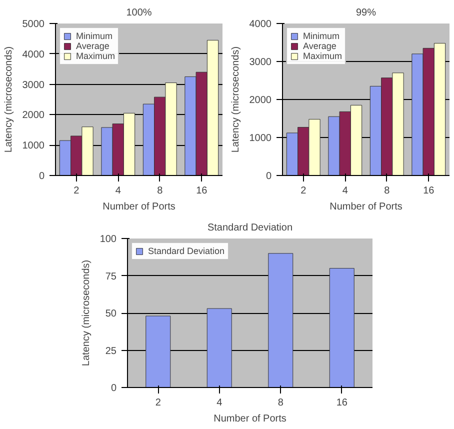 This screenshot has width=454, height=429. Describe the element at coordinates (111, 351) in the screenshot. I see `y-tick-label: 25` at that location.